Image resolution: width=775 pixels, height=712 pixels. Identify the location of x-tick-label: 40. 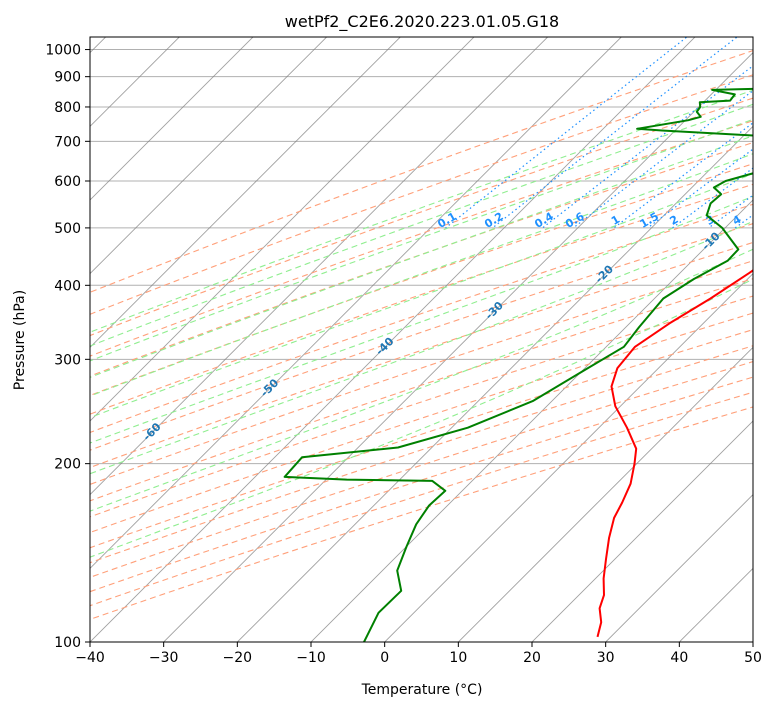
(679, 658).